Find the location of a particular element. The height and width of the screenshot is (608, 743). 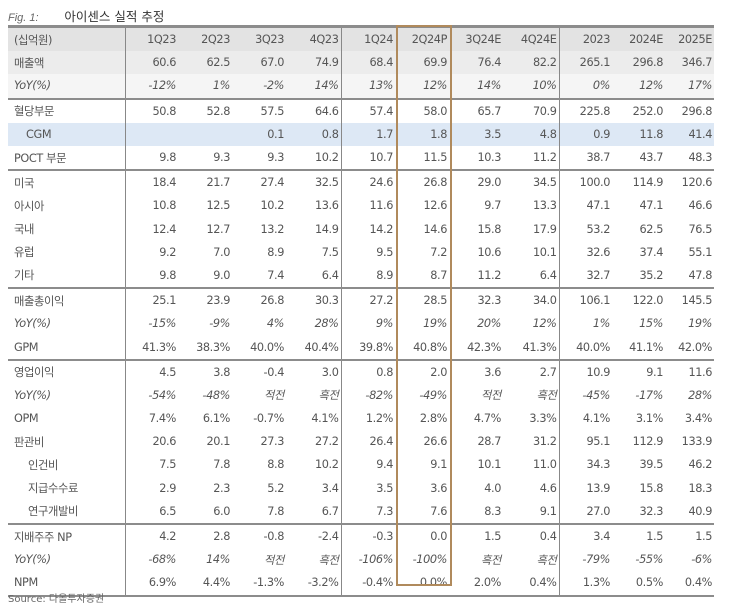

table-cell: 4% is located at coordinates (275, 324).